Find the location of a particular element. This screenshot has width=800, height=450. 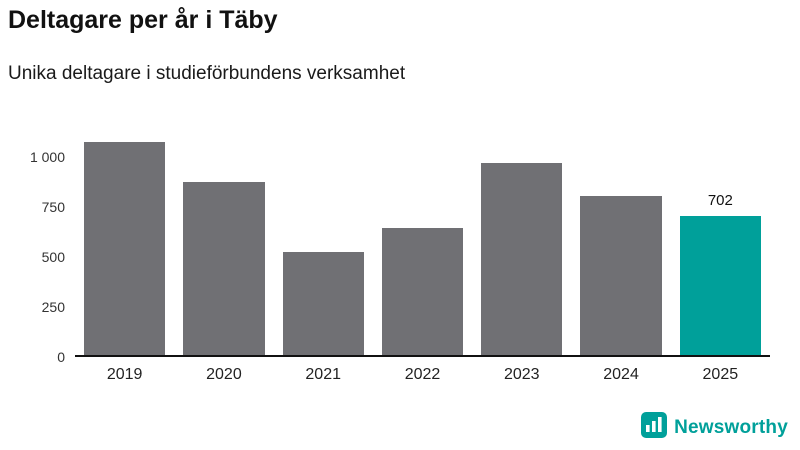

bar-column: 702 is located at coordinates (720, 246).